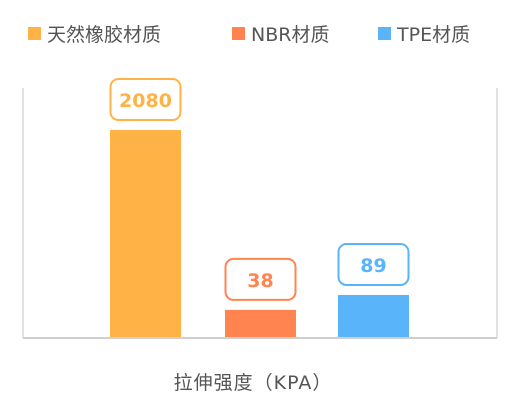  Describe the element at coordinates (104, 35) in the screenshot. I see `legend-label-1: 天然橡胶材质` at that location.